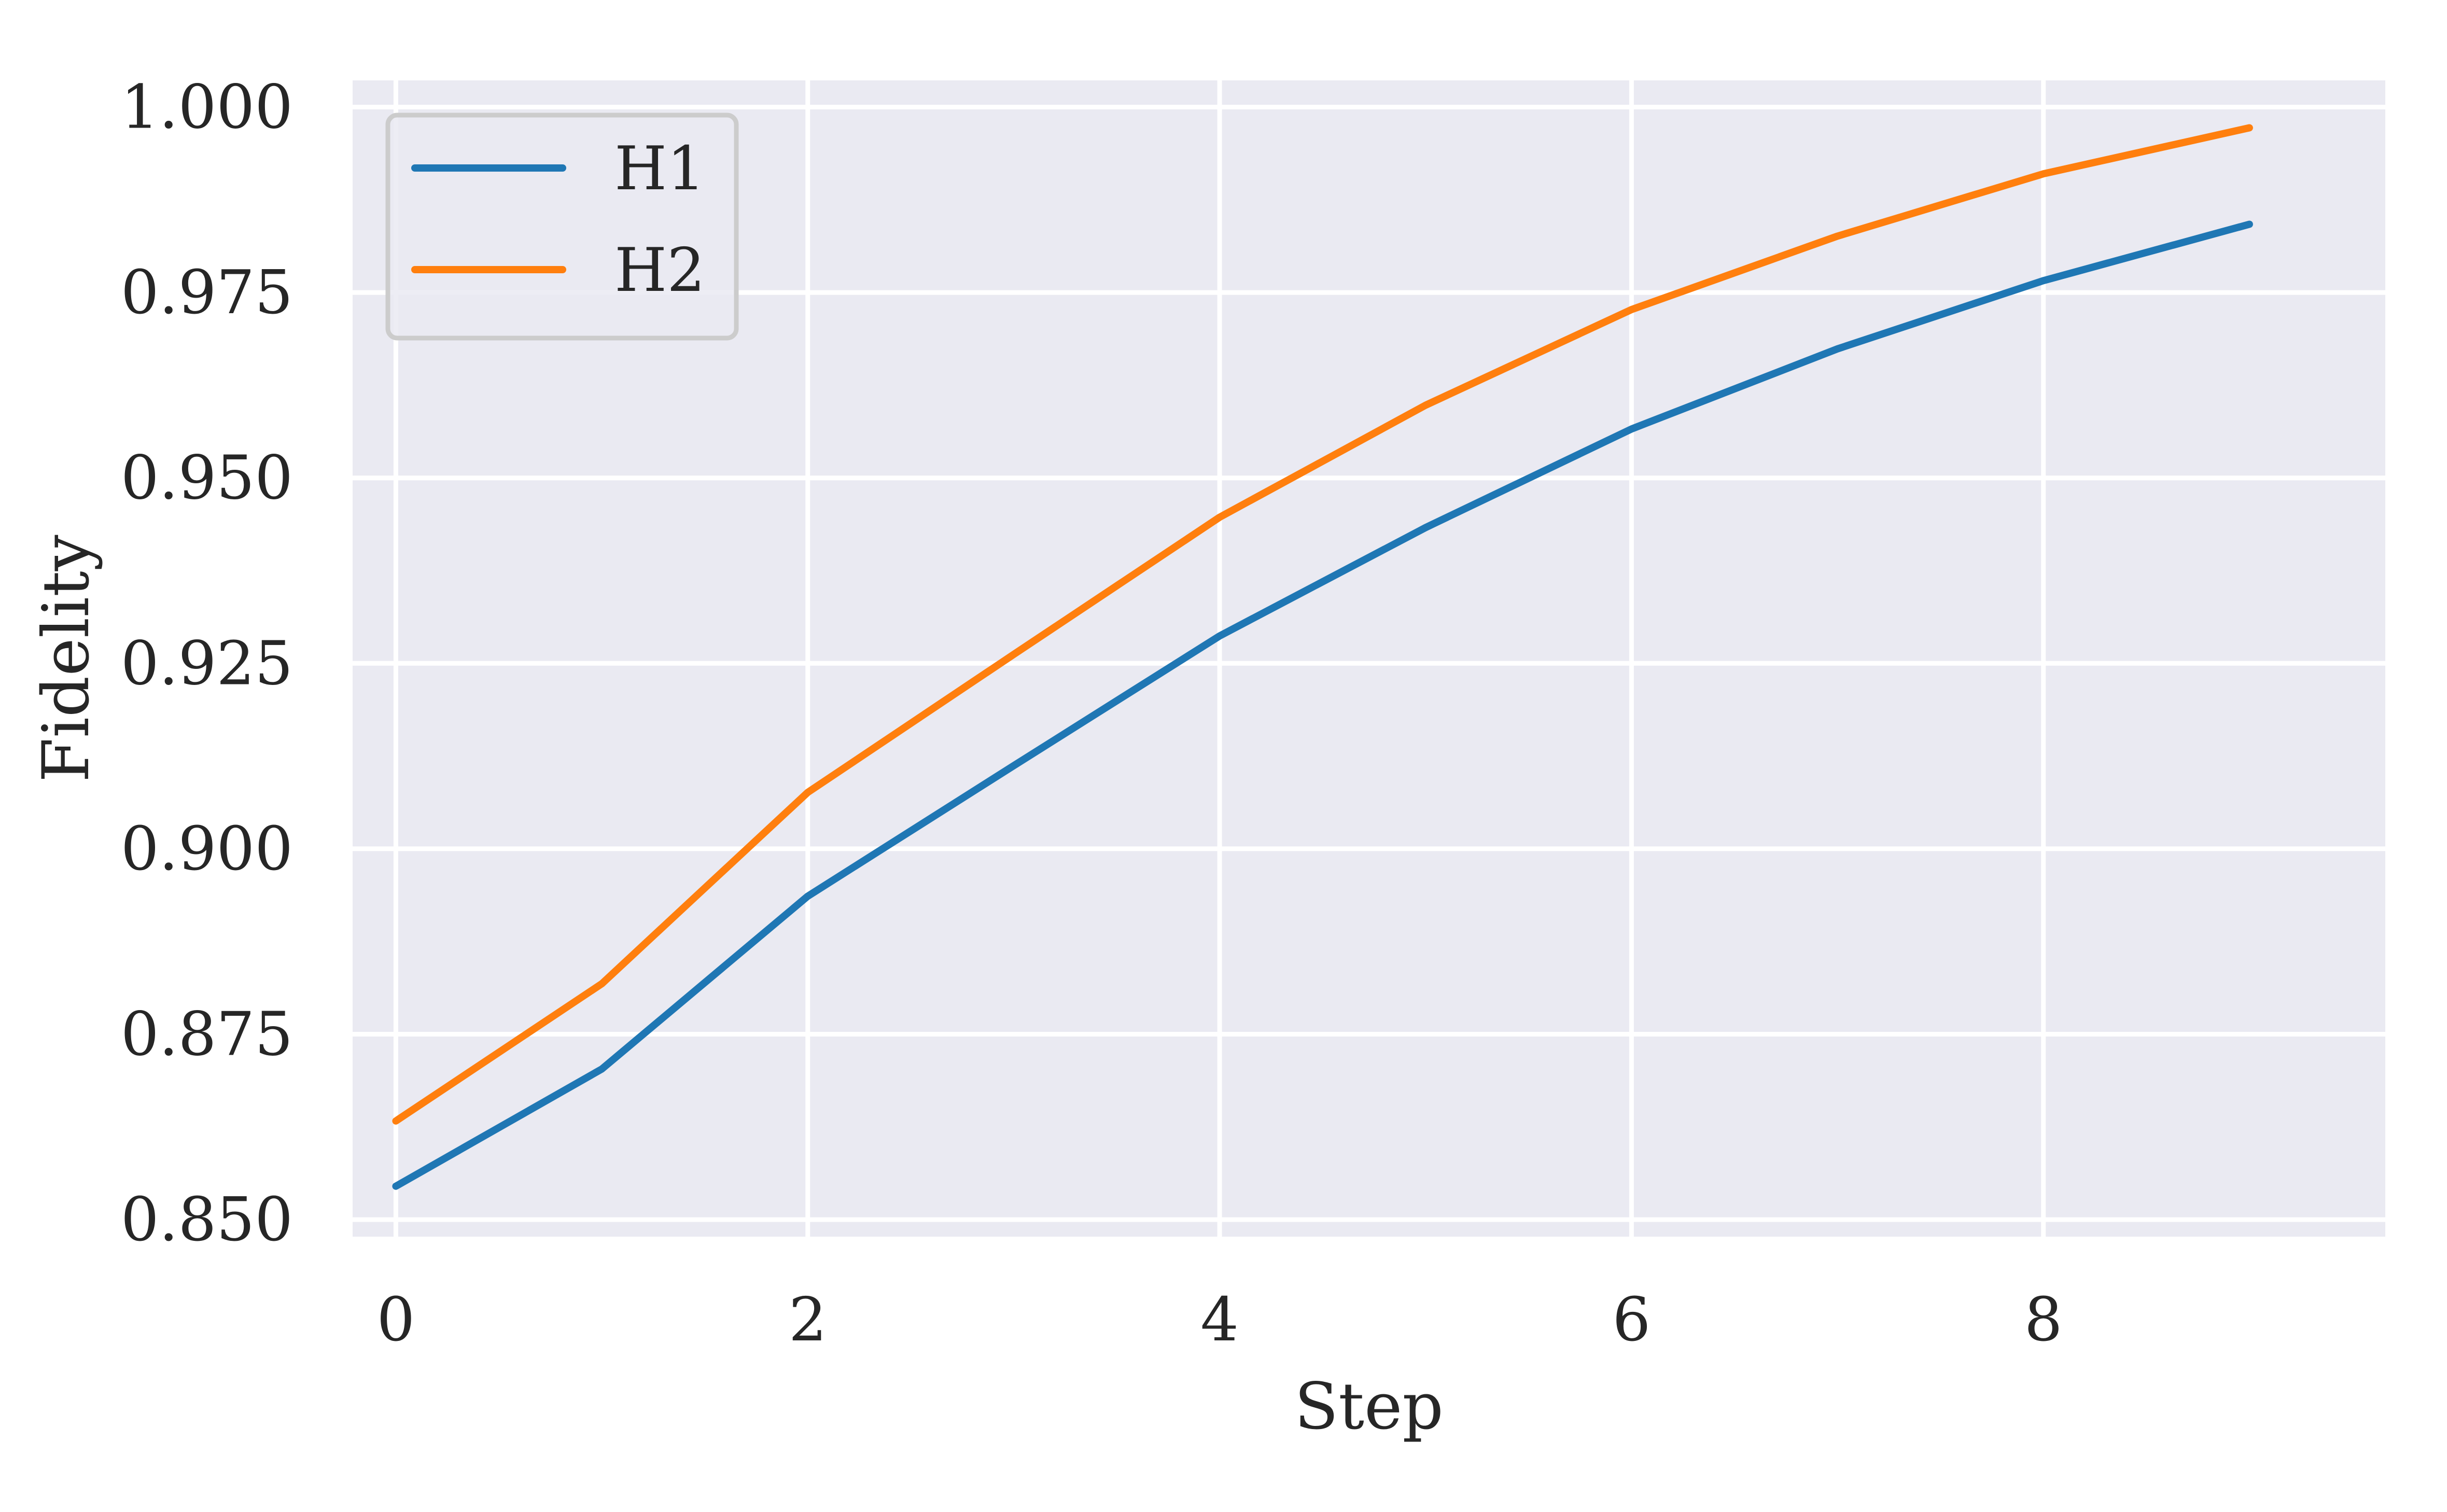 Image resolution: width=2447 pixels, height=1512 pixels. I want to click on x-tick-label: 6, so click(1631, 1320).